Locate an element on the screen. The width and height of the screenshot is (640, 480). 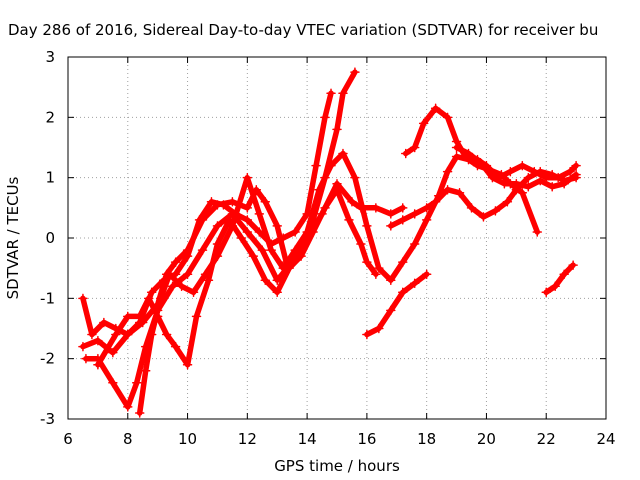
y-axis-label: SDTVAR / TECUs is located at coordinates (13, 237).